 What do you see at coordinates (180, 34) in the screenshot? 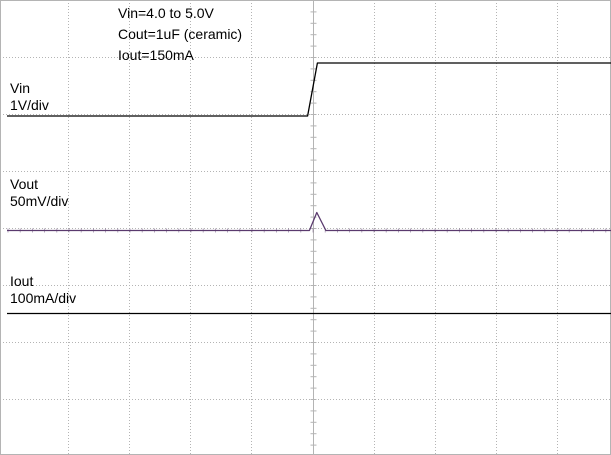
I see `annotation-cout: Cout=1uF (ceramic)` at bounding box center [180, 34].